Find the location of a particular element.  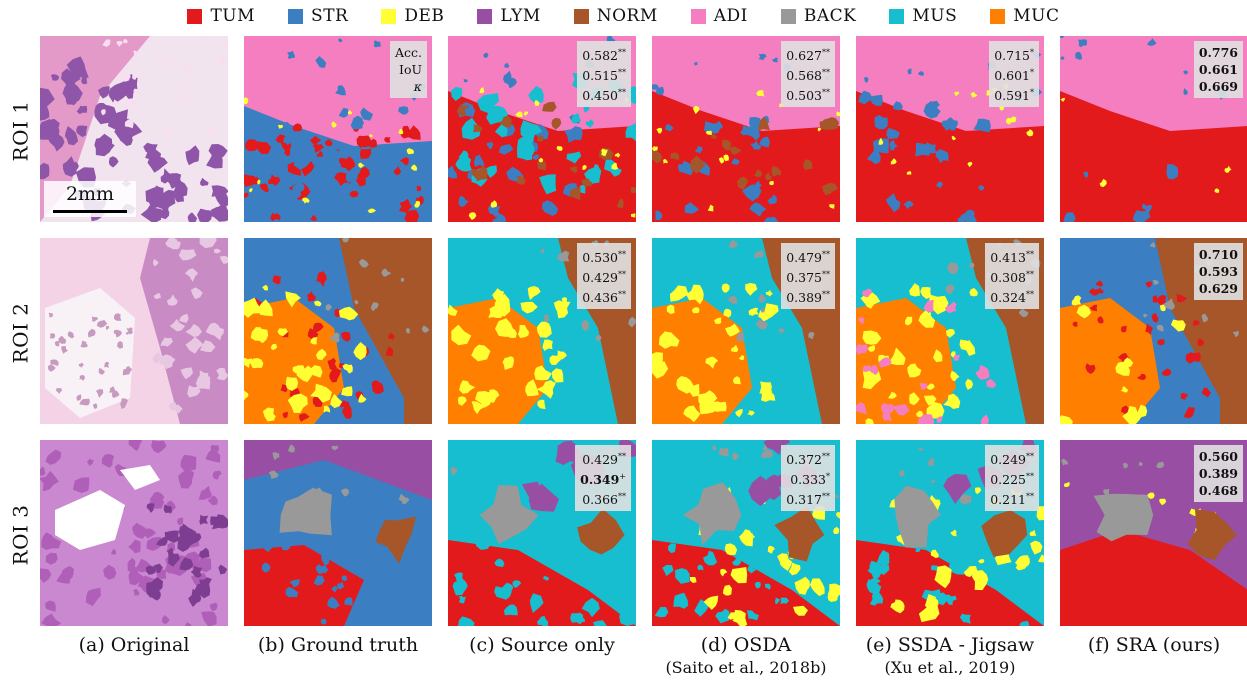

segmentation-map-roi2-col5: 0.413** 0.308** 0.324** is located at coordinates (950, 331).